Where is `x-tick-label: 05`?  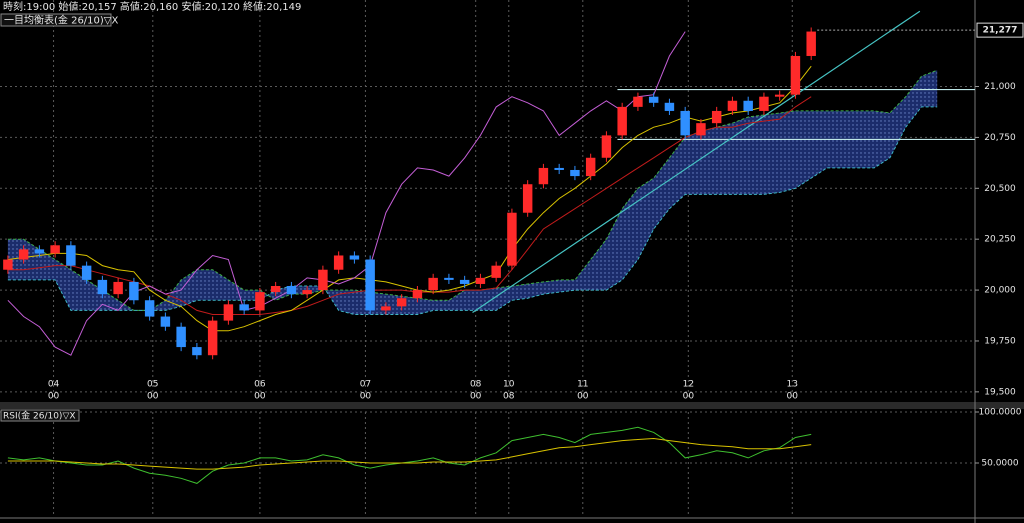 x-tick-label: 05 is located at coordinates (152, 385).